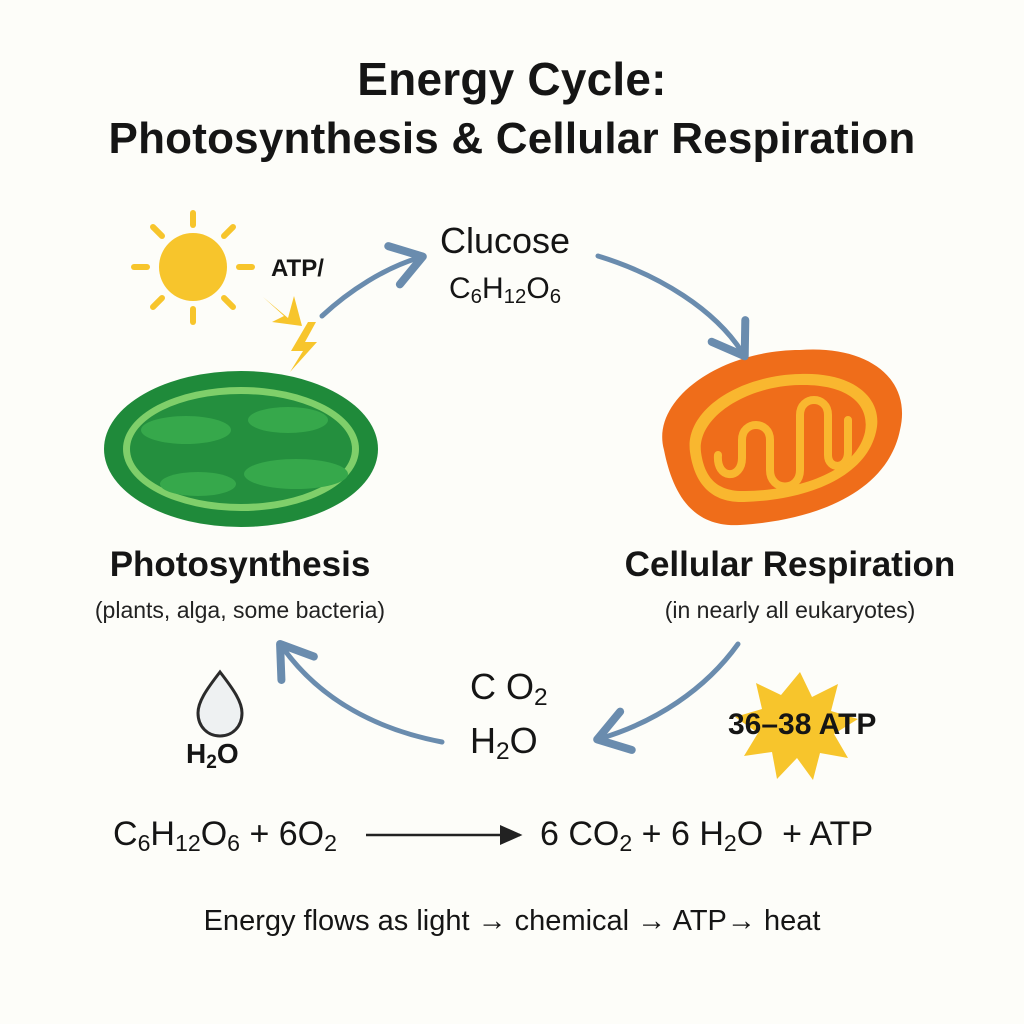 This screenshot has height=1024, width=1024. I want to click on sun-icon, so click(193, 267).